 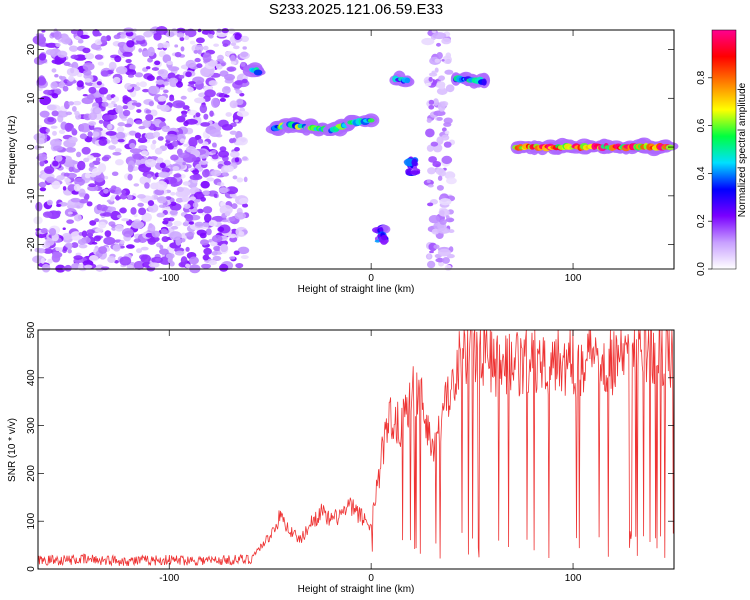 What do you see at coordinates (701, 269) in the screenshot?
I see `colorbar-tick-label: 0.0` at bounding box center [701, 269].